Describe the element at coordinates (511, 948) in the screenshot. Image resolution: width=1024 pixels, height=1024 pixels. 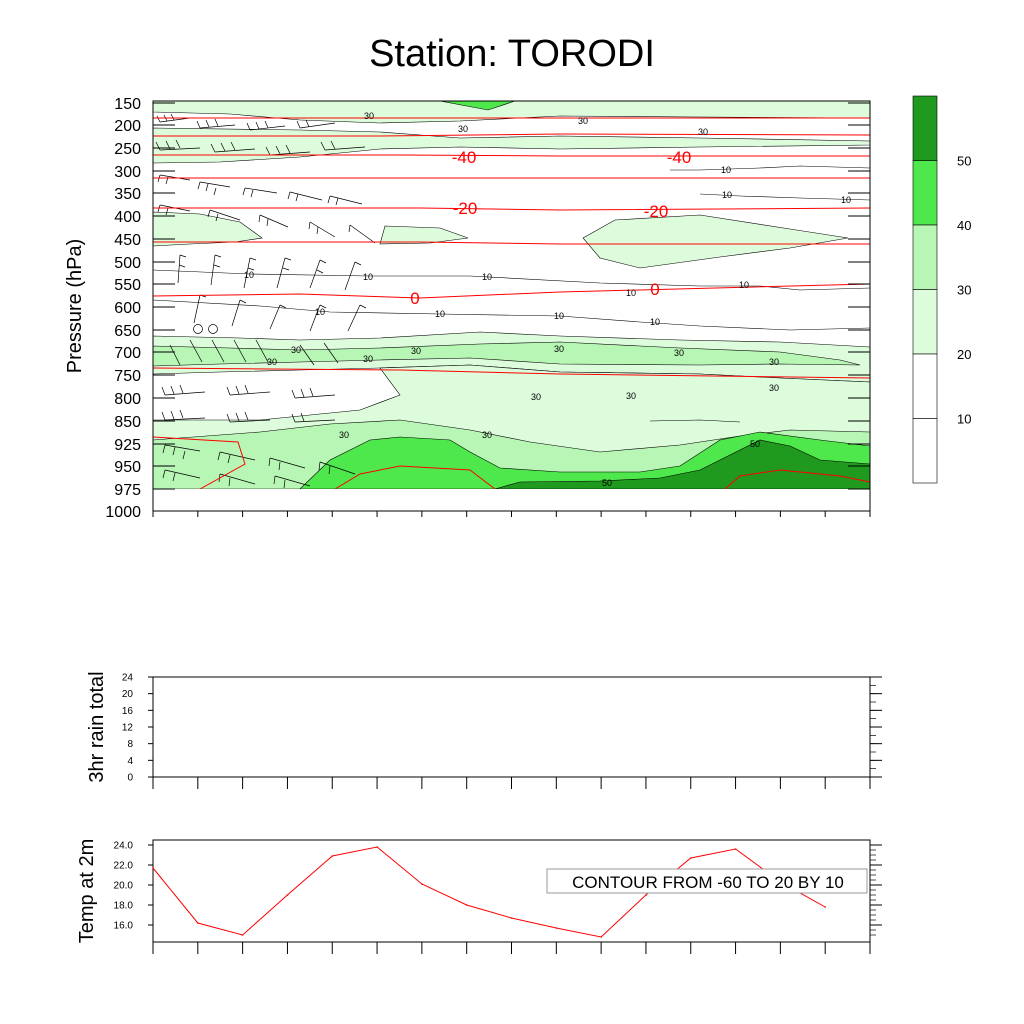
I see `t2m-x-ticks` at that location.